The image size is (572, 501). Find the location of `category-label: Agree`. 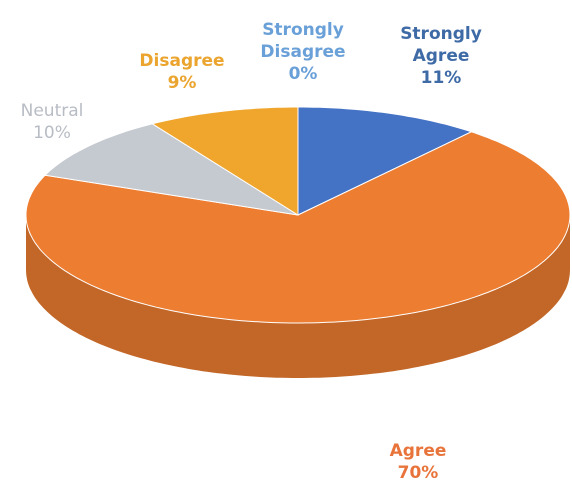

category-label: Agree is located at coordinates (418, 451).